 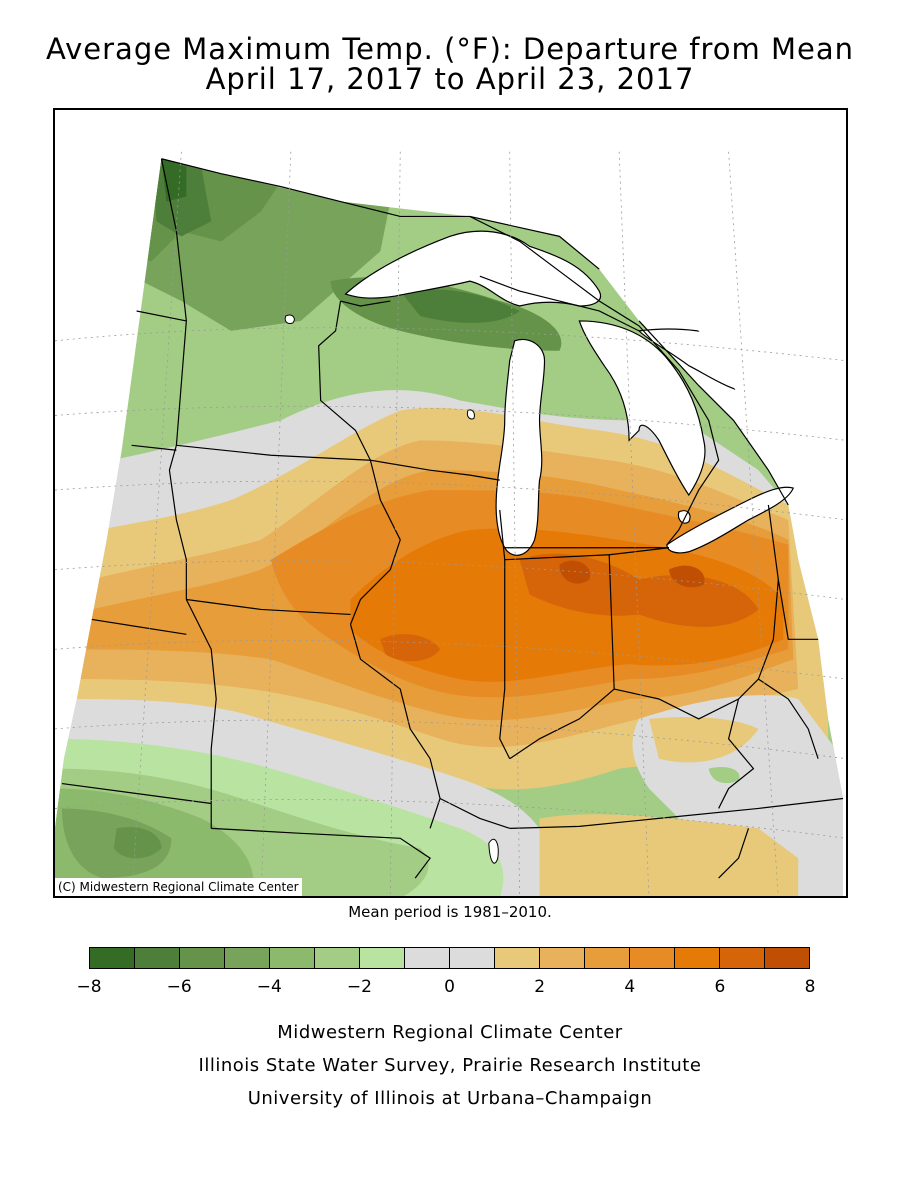 What do you see at coordinates (450, 79) in the screenshot?
I see `map-title-line2: April 17, 2017 to April 23, 2017` at bounding box center [450, 79].